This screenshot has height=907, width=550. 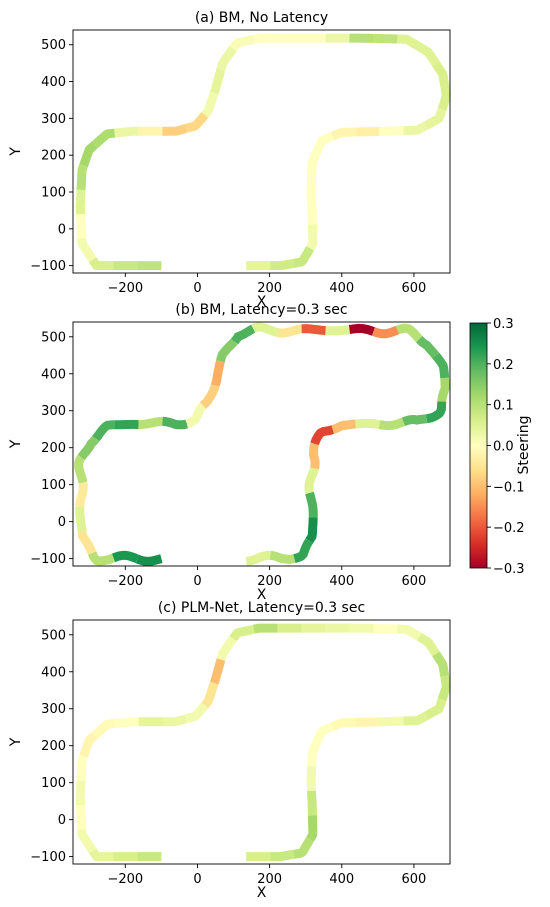 I want to click on y-tick-label: 500, so click(x=53, y=337).